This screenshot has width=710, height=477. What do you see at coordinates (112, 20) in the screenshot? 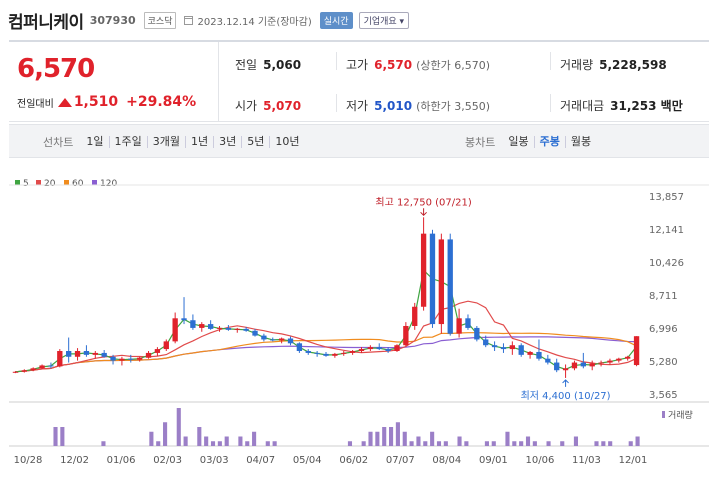
I see `stock-code: 307930` at bounding box center [112, 20].